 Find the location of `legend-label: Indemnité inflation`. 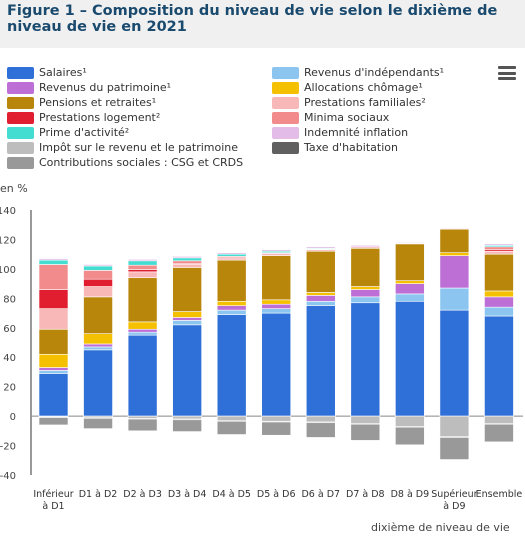

legend-label: Indemnité inflation is located at coordinates (356, 132).